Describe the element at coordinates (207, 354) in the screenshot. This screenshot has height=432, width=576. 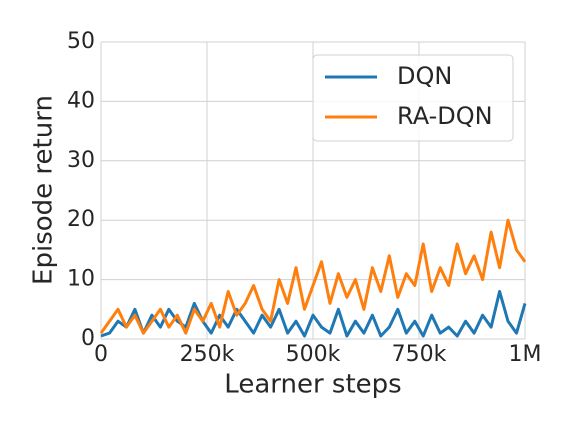
I see `x-tick-label: 250k` at that location.